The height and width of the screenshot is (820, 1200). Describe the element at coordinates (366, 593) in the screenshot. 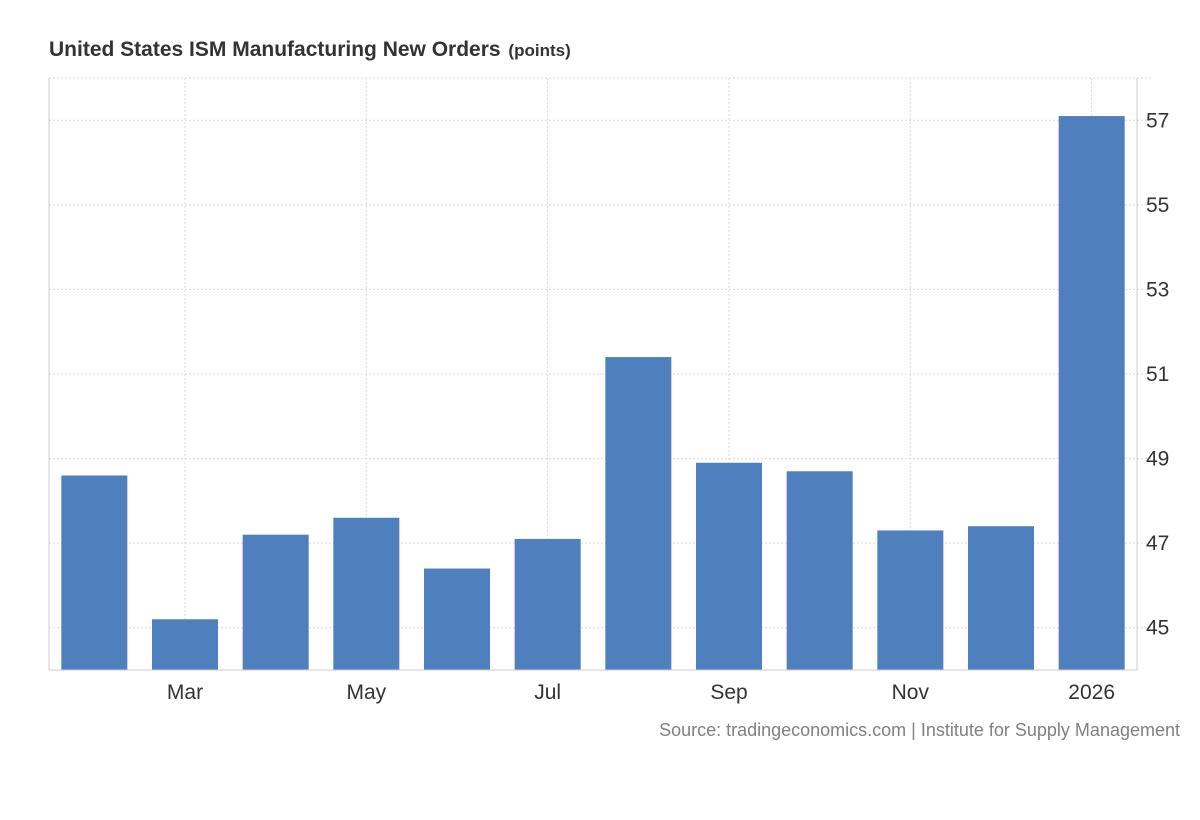

I see `bar-may` at that location.